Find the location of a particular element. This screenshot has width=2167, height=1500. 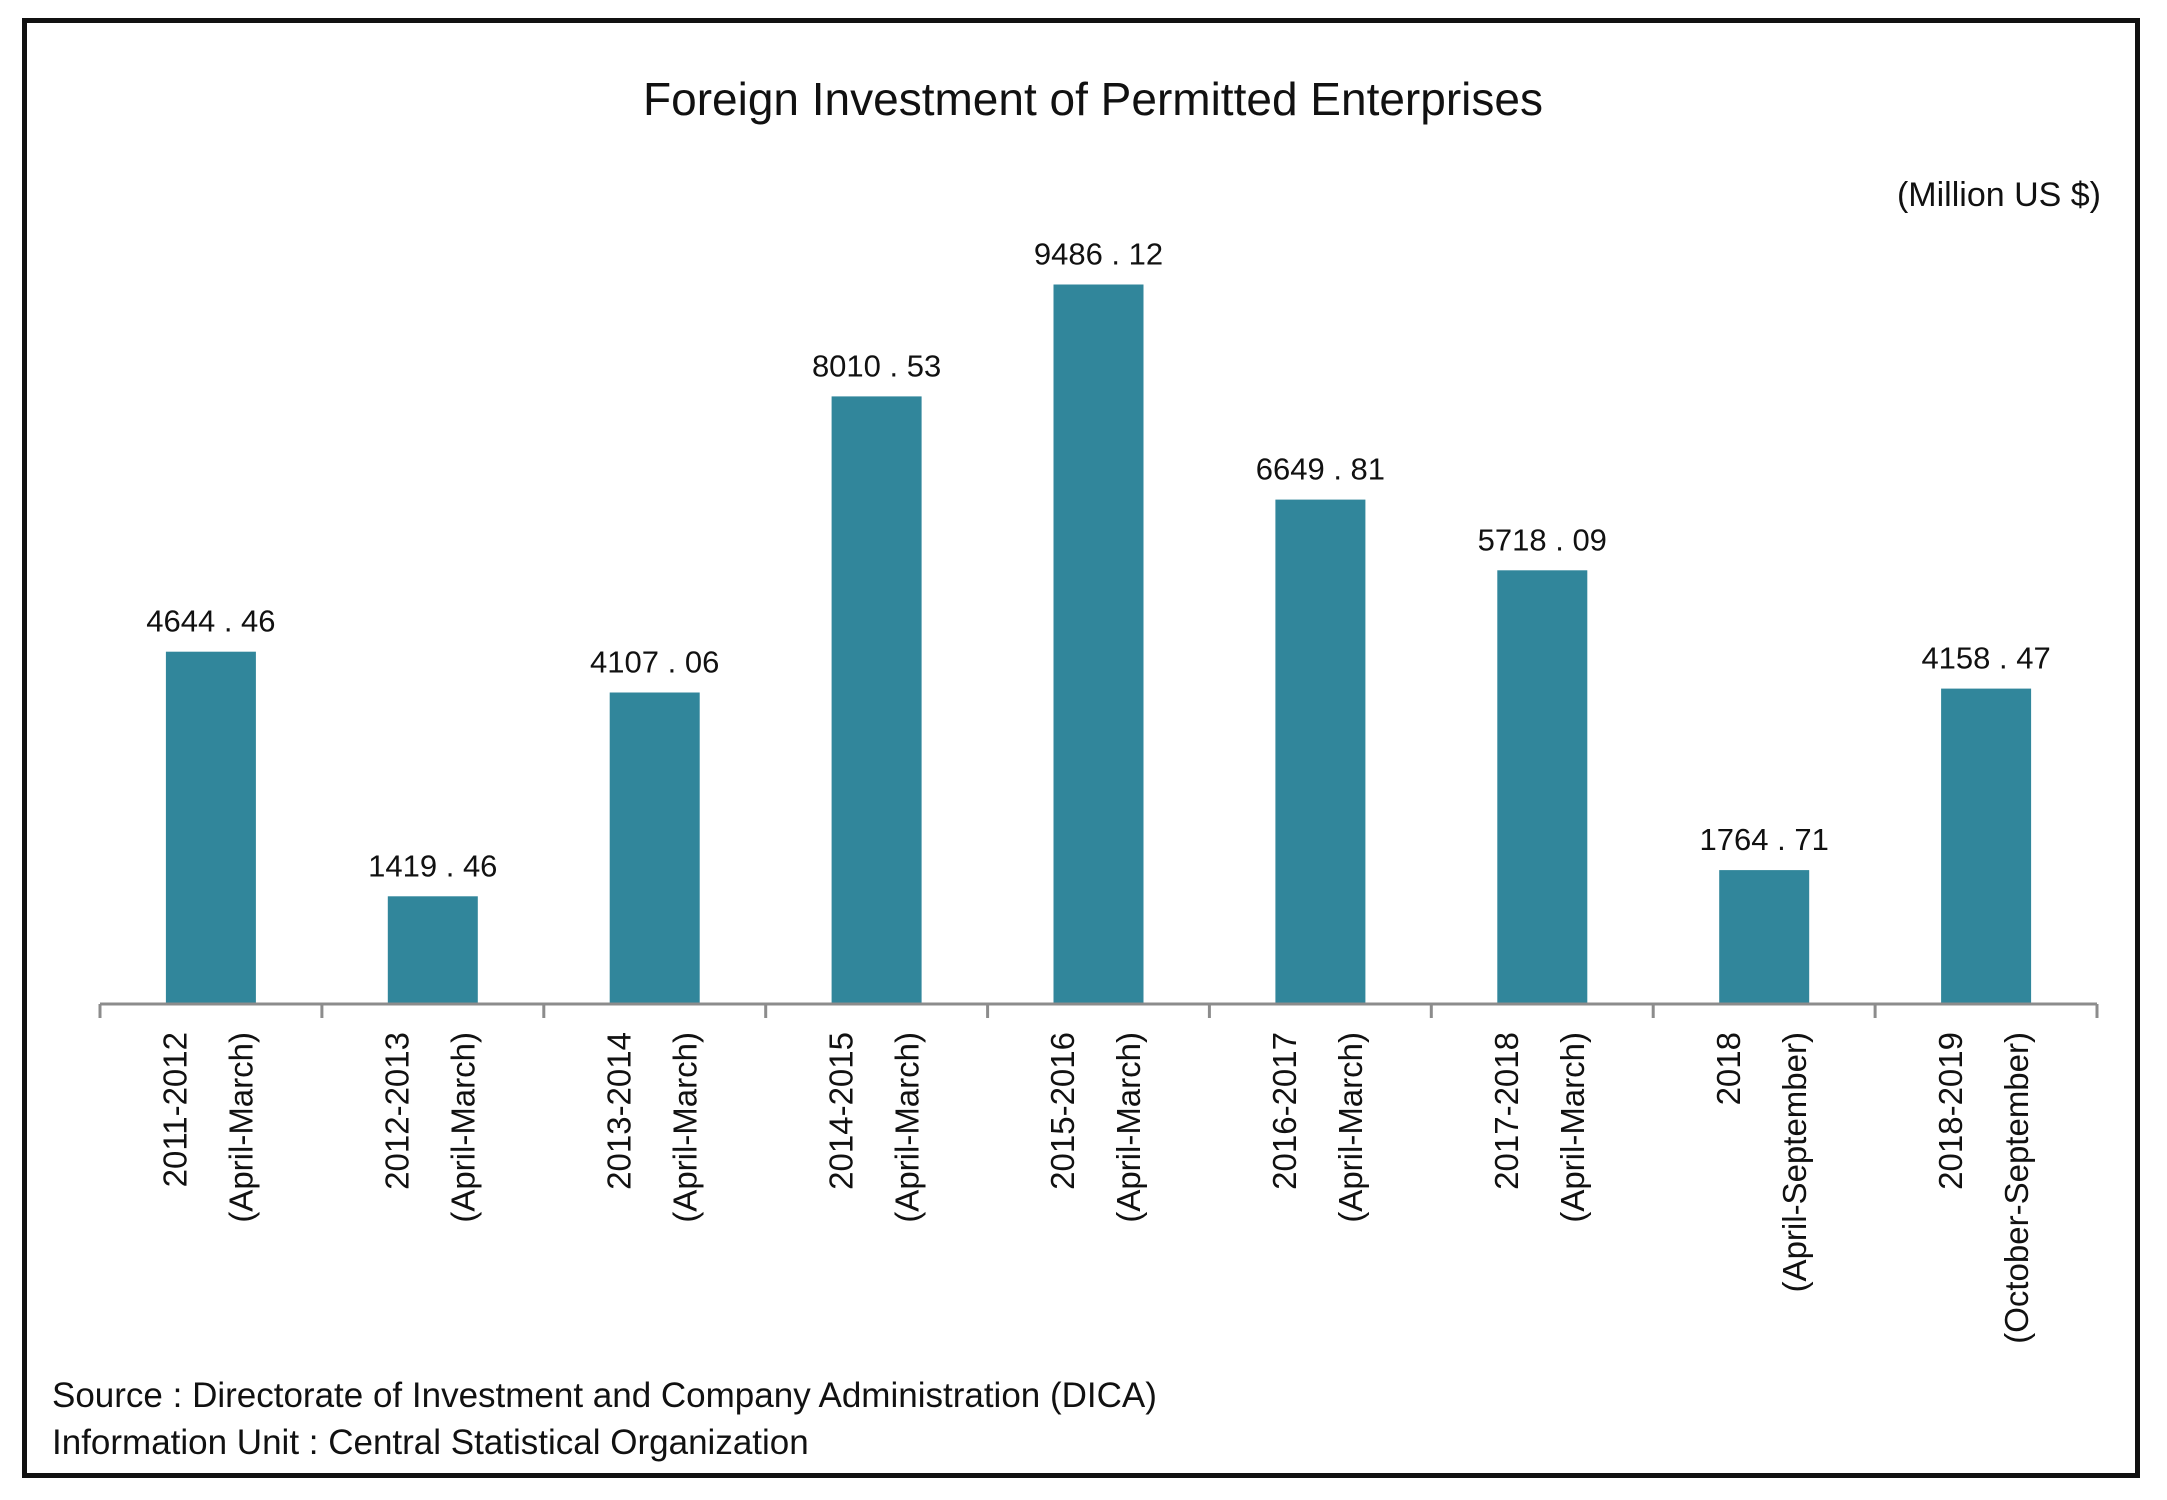

category-label-8: 2018 (April-September) is located at coordinates (1761, 1162).